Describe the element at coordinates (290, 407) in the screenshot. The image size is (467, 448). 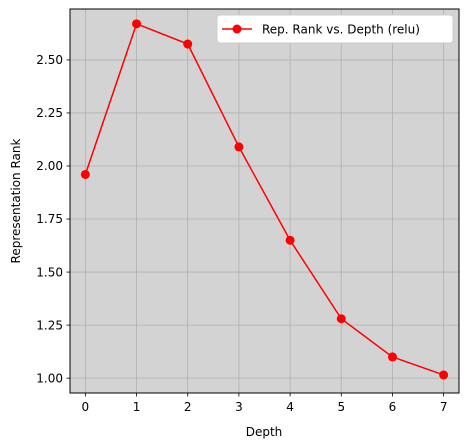
I see `x-tick-label: 4` at that location.